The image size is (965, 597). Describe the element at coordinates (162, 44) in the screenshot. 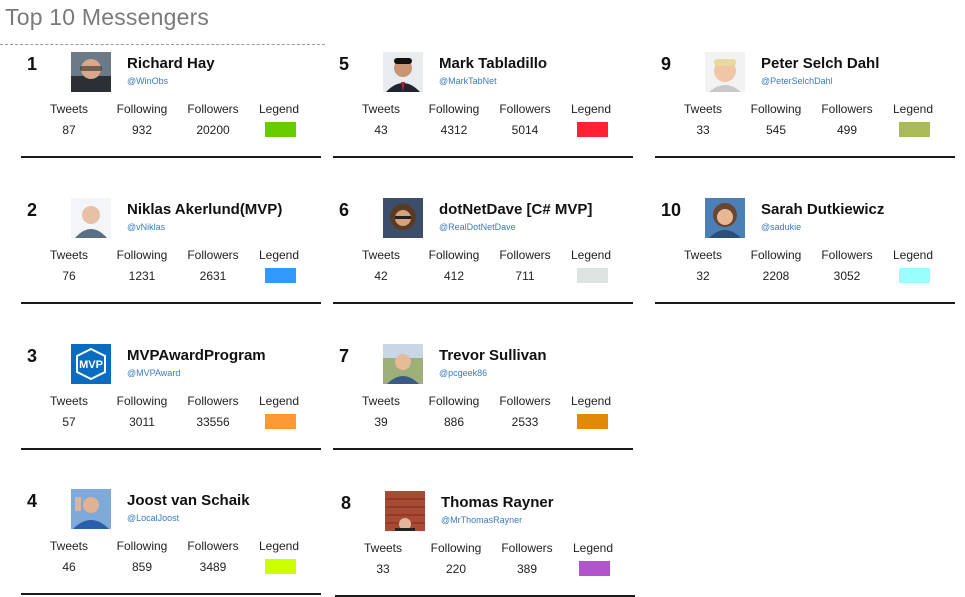

I see `title-divider` at that location.